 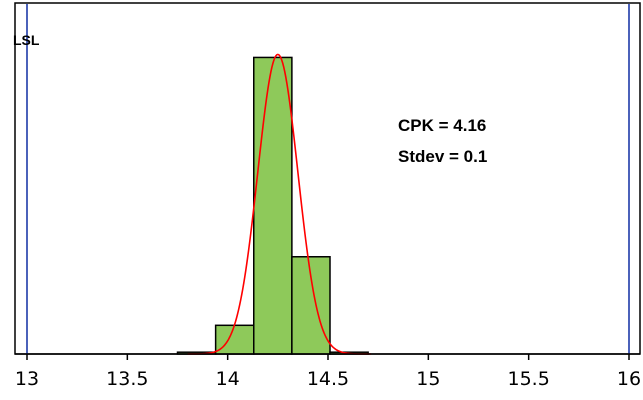 What do you see at coordinates (442, 125) in the screenshot?
I see `cpk-annotation: CPK = 4.16` at bounding box center [442, 125].